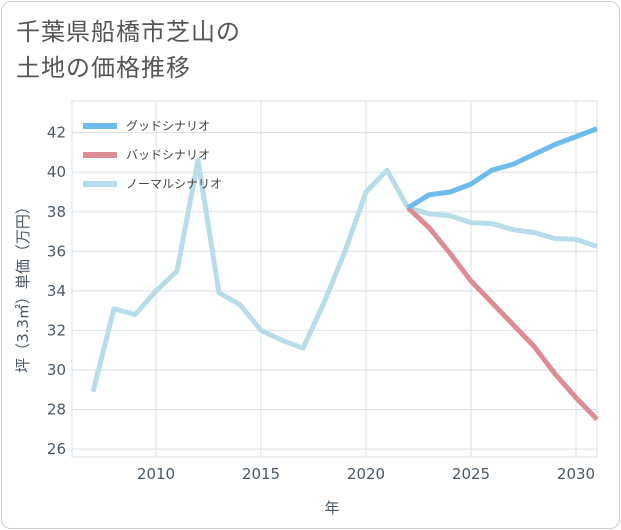 This screenshot has width=621, height=530. Describe the element at coordinates (471, 474) in the screenshot. I see `x-tick-label: 2025` at that location.